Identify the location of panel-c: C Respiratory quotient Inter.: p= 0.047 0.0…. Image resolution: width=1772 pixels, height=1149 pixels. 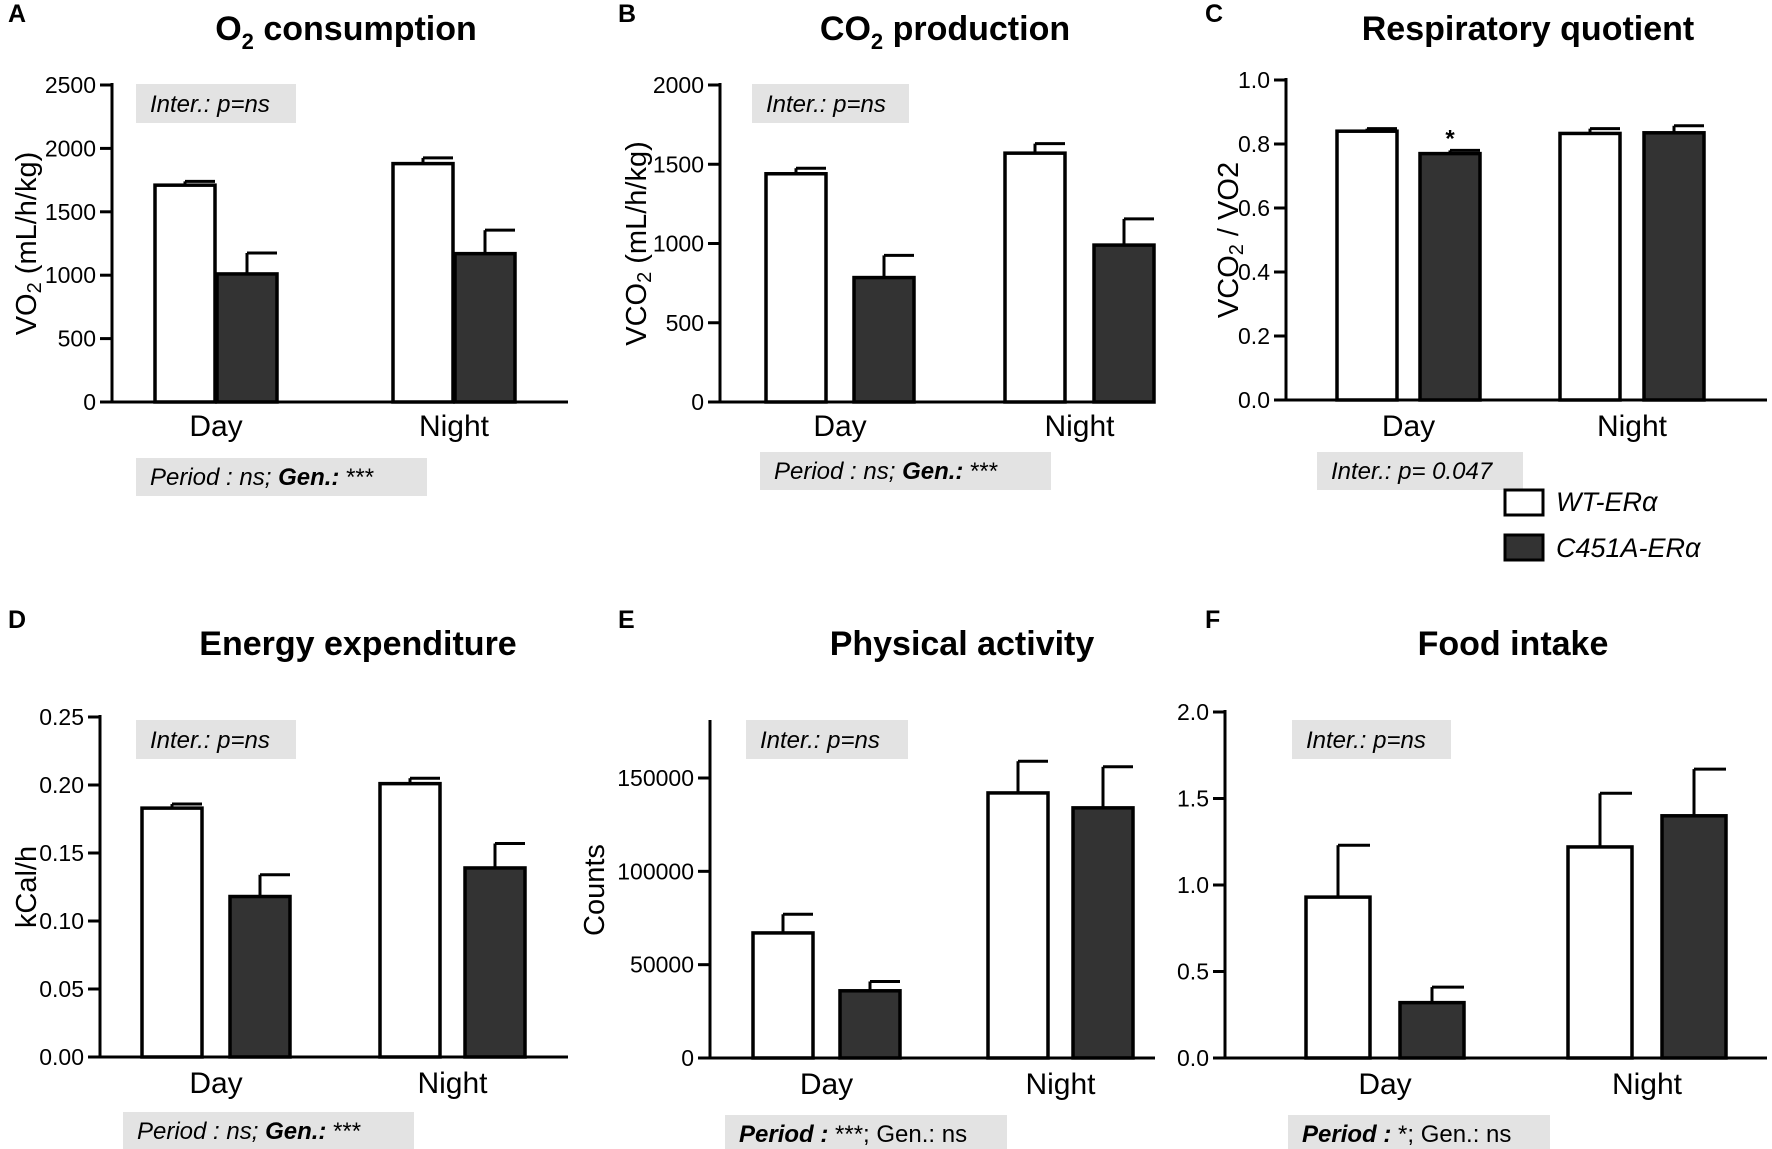
(1486, 245).